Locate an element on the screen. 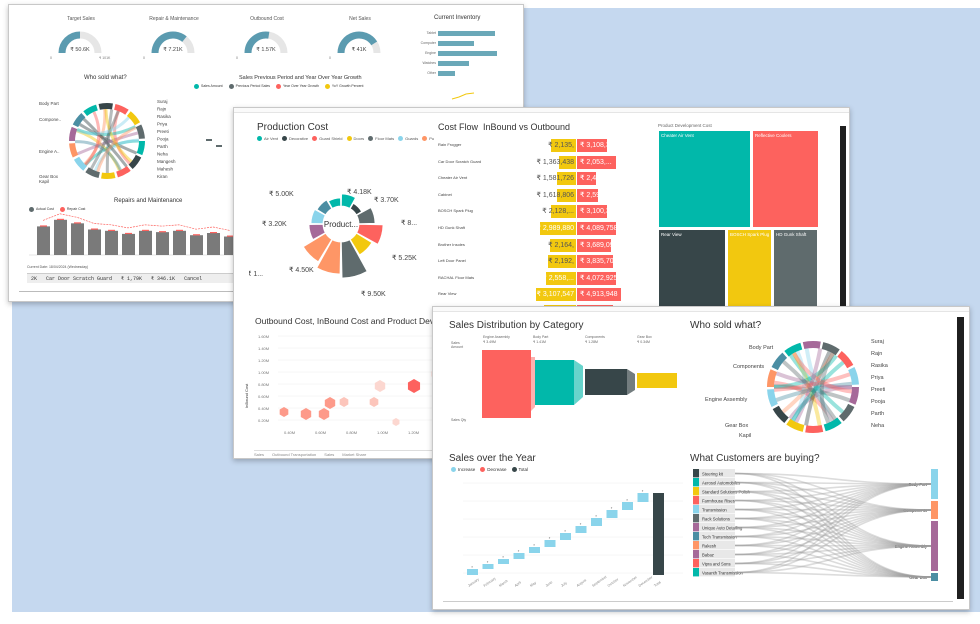  waterfall-month: March is located at coordinates (503, 583).